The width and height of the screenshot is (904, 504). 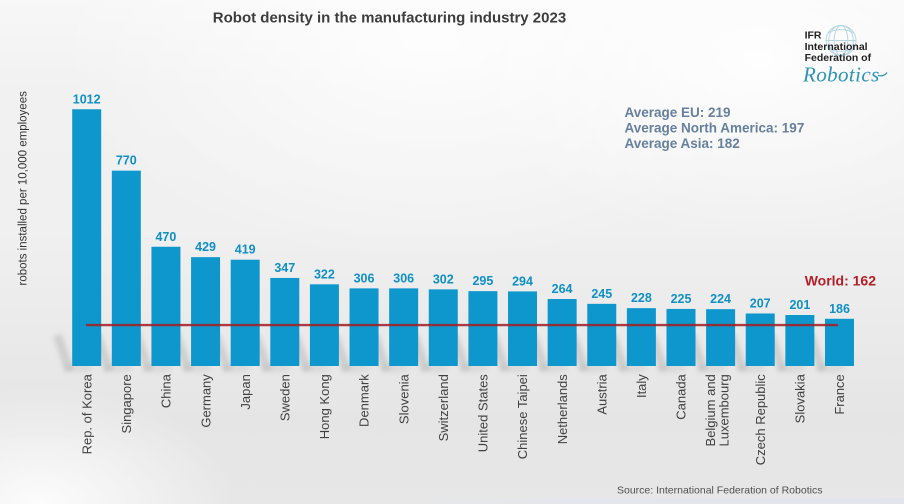 What do you see at coordinates (443, 279) in the screenshot?
I see `svg-text: 302` at bounding box center [443, 279].